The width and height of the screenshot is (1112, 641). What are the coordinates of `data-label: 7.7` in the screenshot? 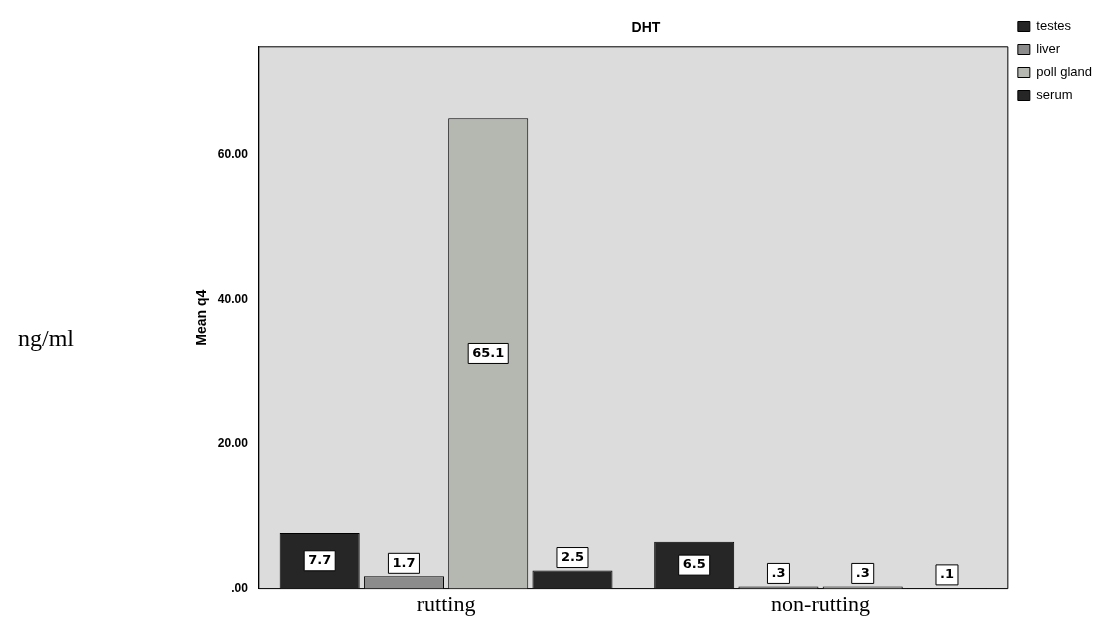 It's located at (320, 560).